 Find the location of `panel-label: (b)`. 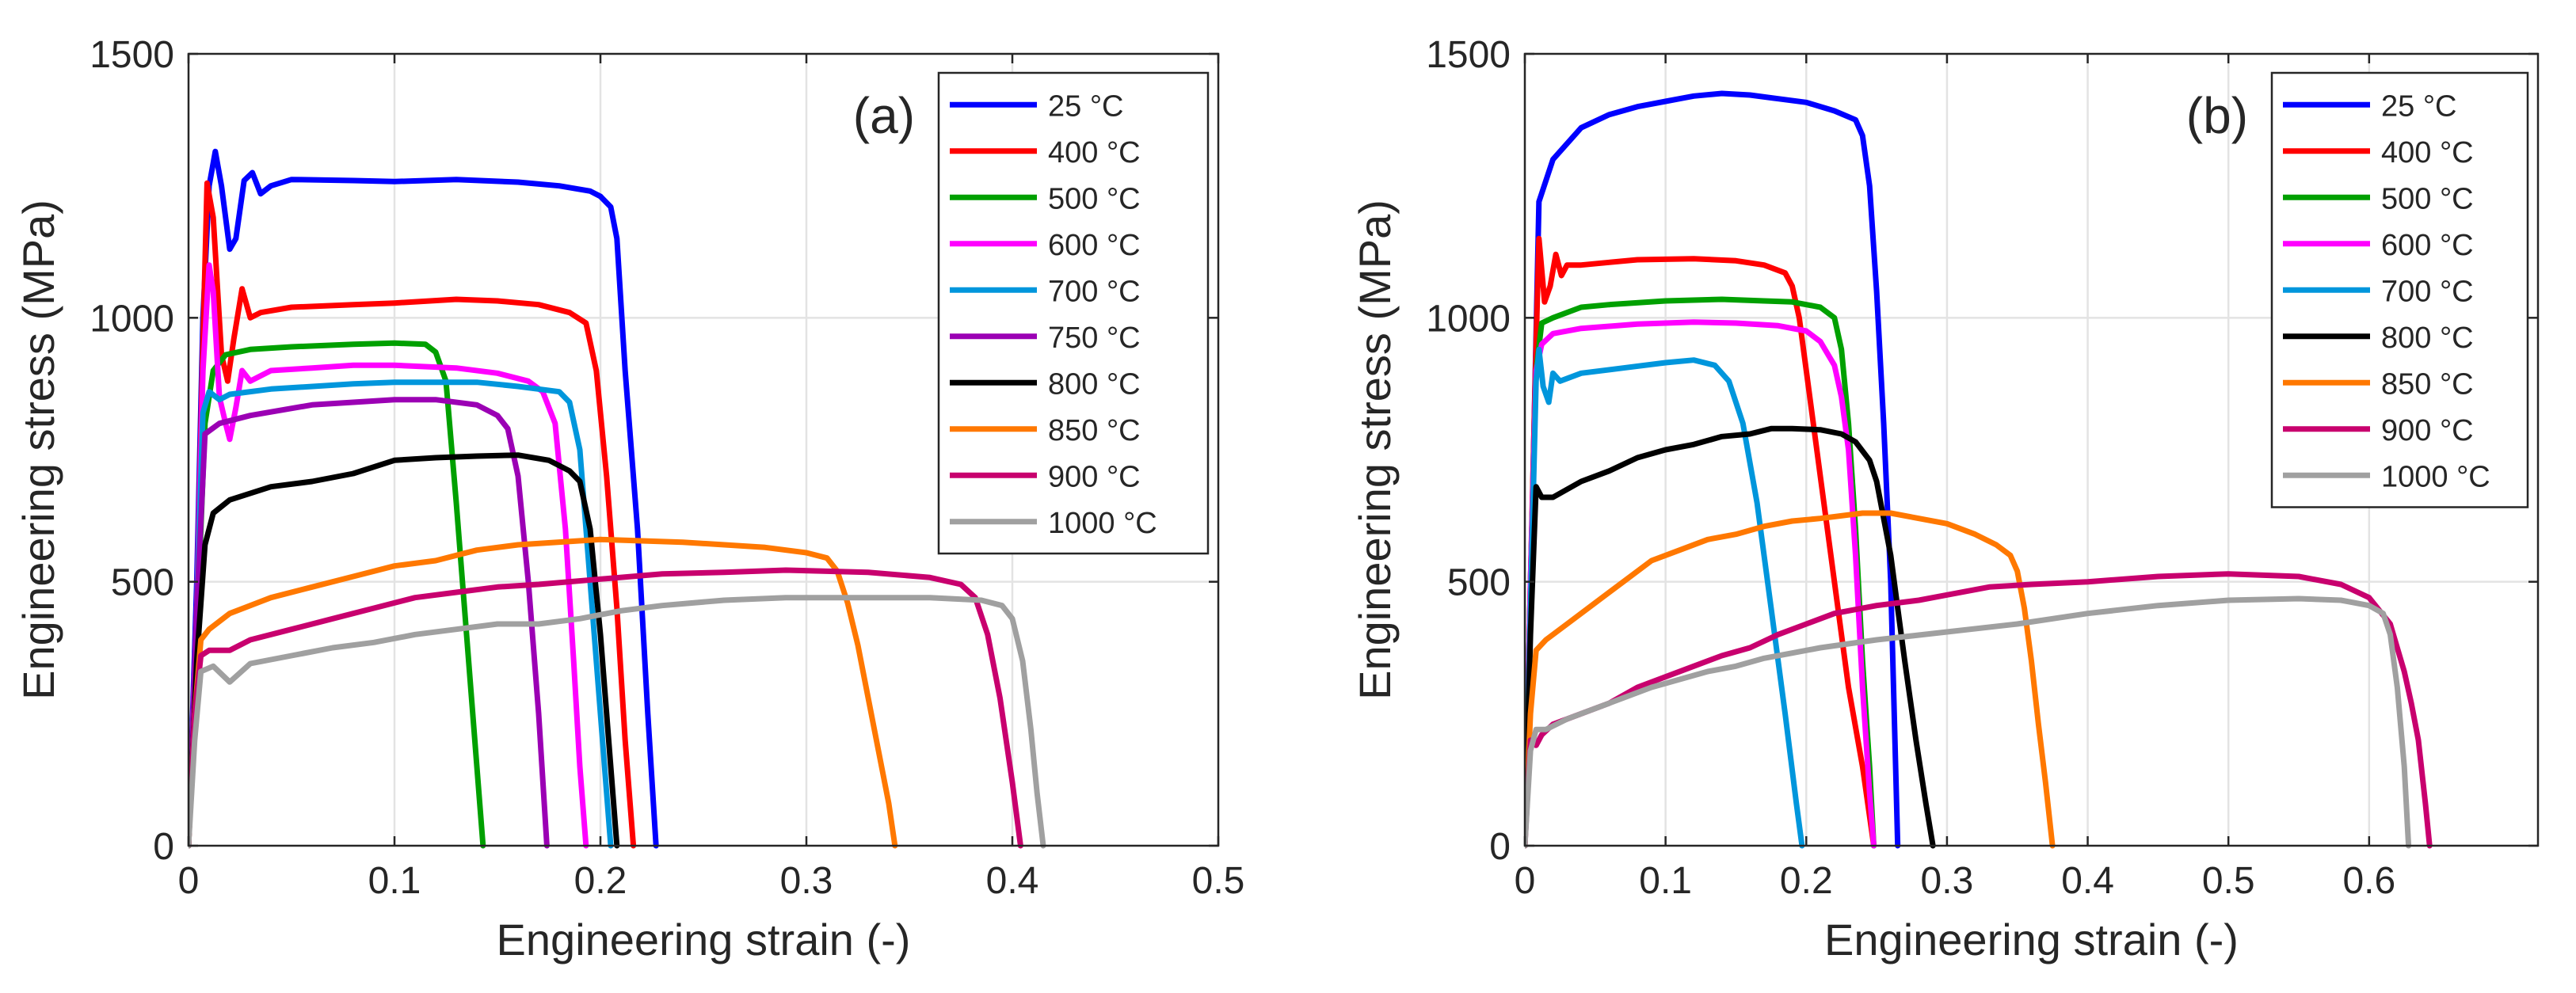

panel-label: (b) is located at coordinates (2217, 115).